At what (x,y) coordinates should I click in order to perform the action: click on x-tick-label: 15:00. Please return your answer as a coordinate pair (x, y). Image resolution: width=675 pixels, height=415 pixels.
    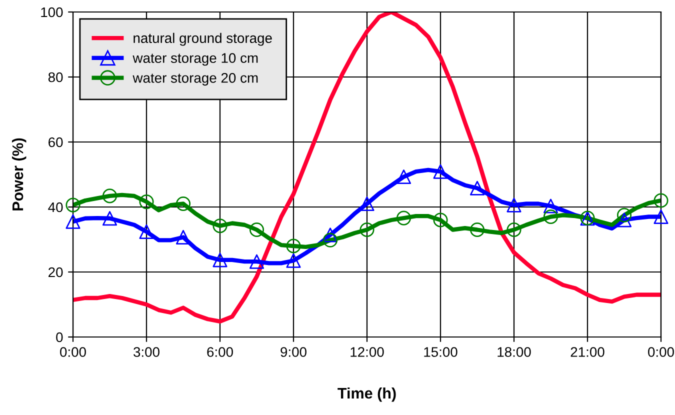
    Looking at the image, I should click on (441, 352).